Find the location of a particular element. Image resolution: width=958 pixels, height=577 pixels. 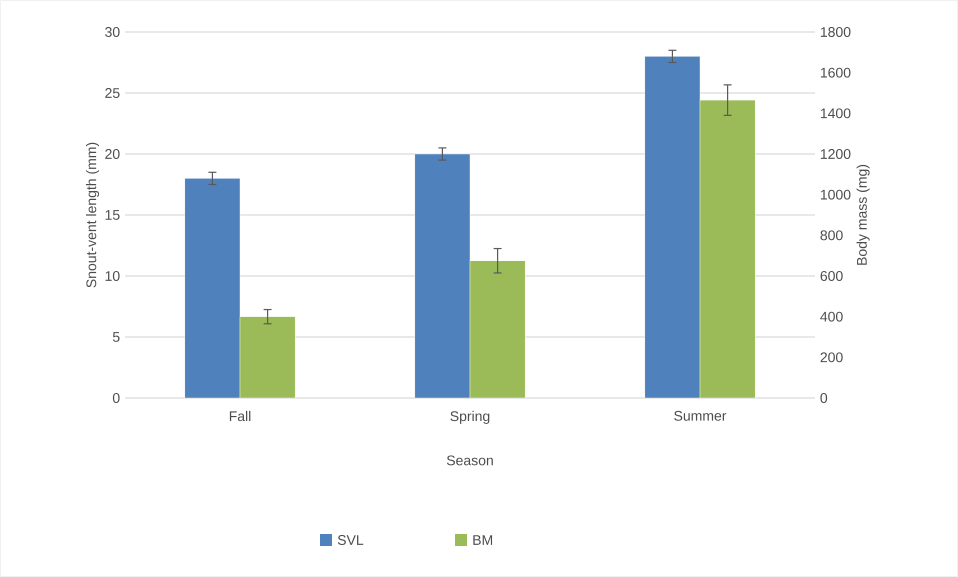

y-tick-label: 25 is located at coordinates (112, 93).